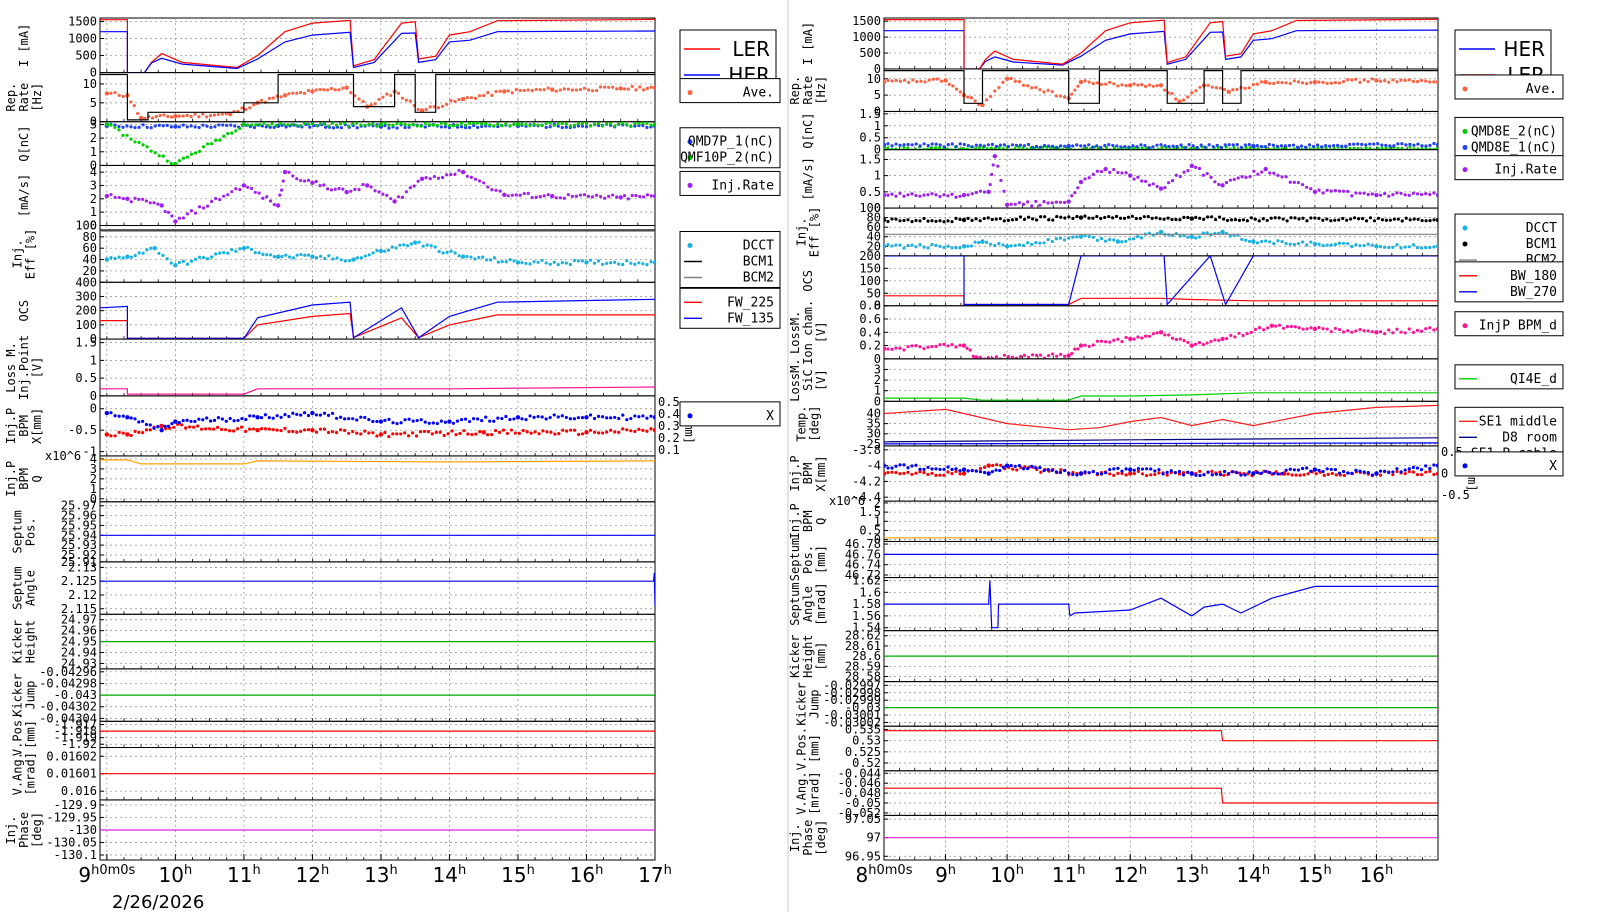 Image resolution: width=1606 pixels, height=912 pixels. Describe the element at coordinates (874, 218) in the screenshot. I see `y-tick-label: 80` at that location.